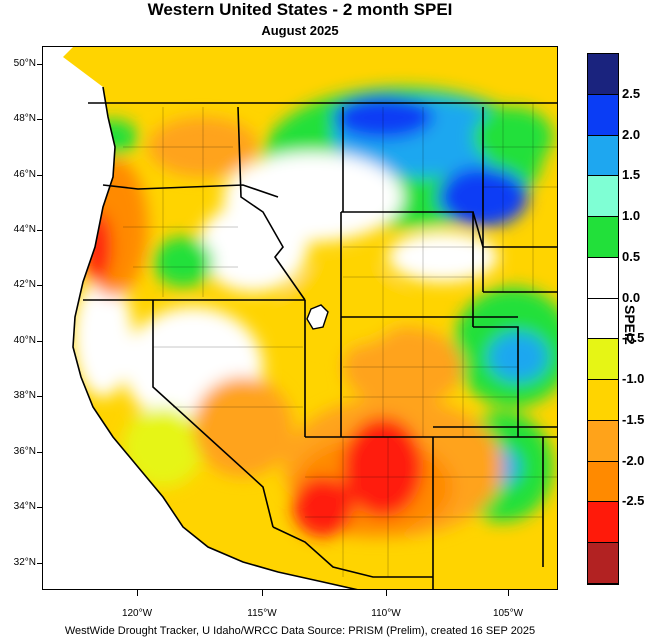  Describe the element at coordinates (24, 284) in the screenshot. I see `lat-label-42: 42°N` at that location.